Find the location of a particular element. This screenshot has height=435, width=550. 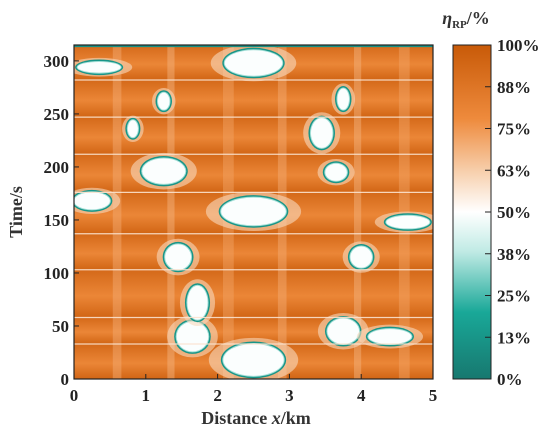

x-axis-title-suffix: /km is located at coordinates (295, 418).